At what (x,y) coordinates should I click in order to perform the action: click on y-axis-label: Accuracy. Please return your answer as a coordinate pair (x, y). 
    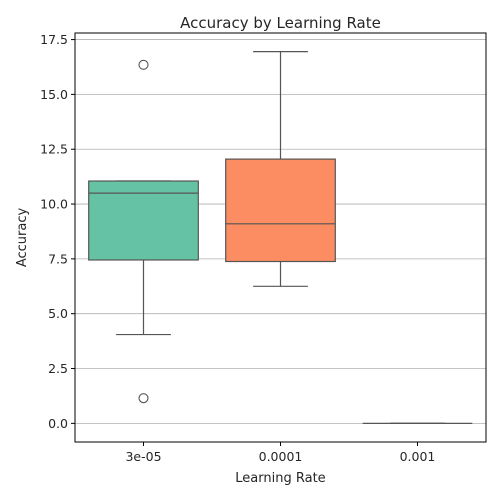
    Looking at the image, I should click on (22, 238).